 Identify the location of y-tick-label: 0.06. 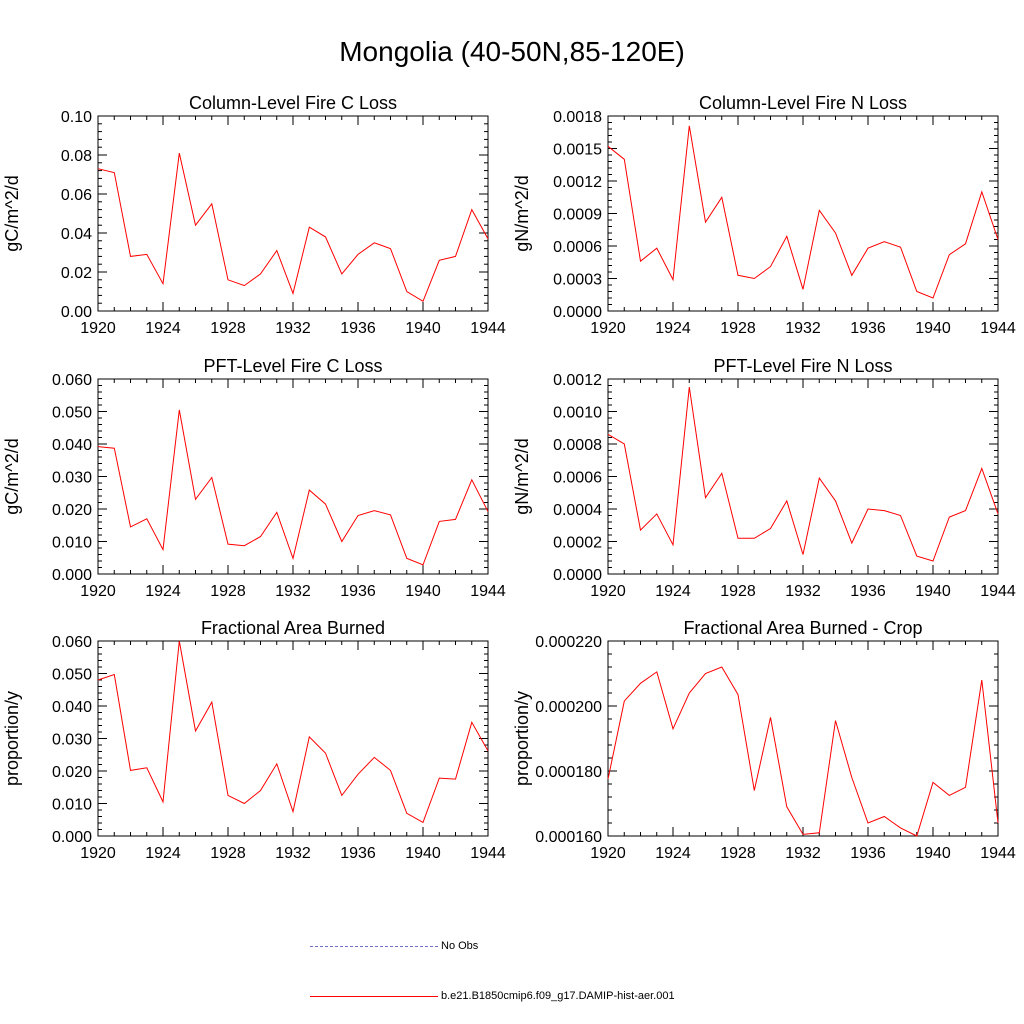
(76, 195).